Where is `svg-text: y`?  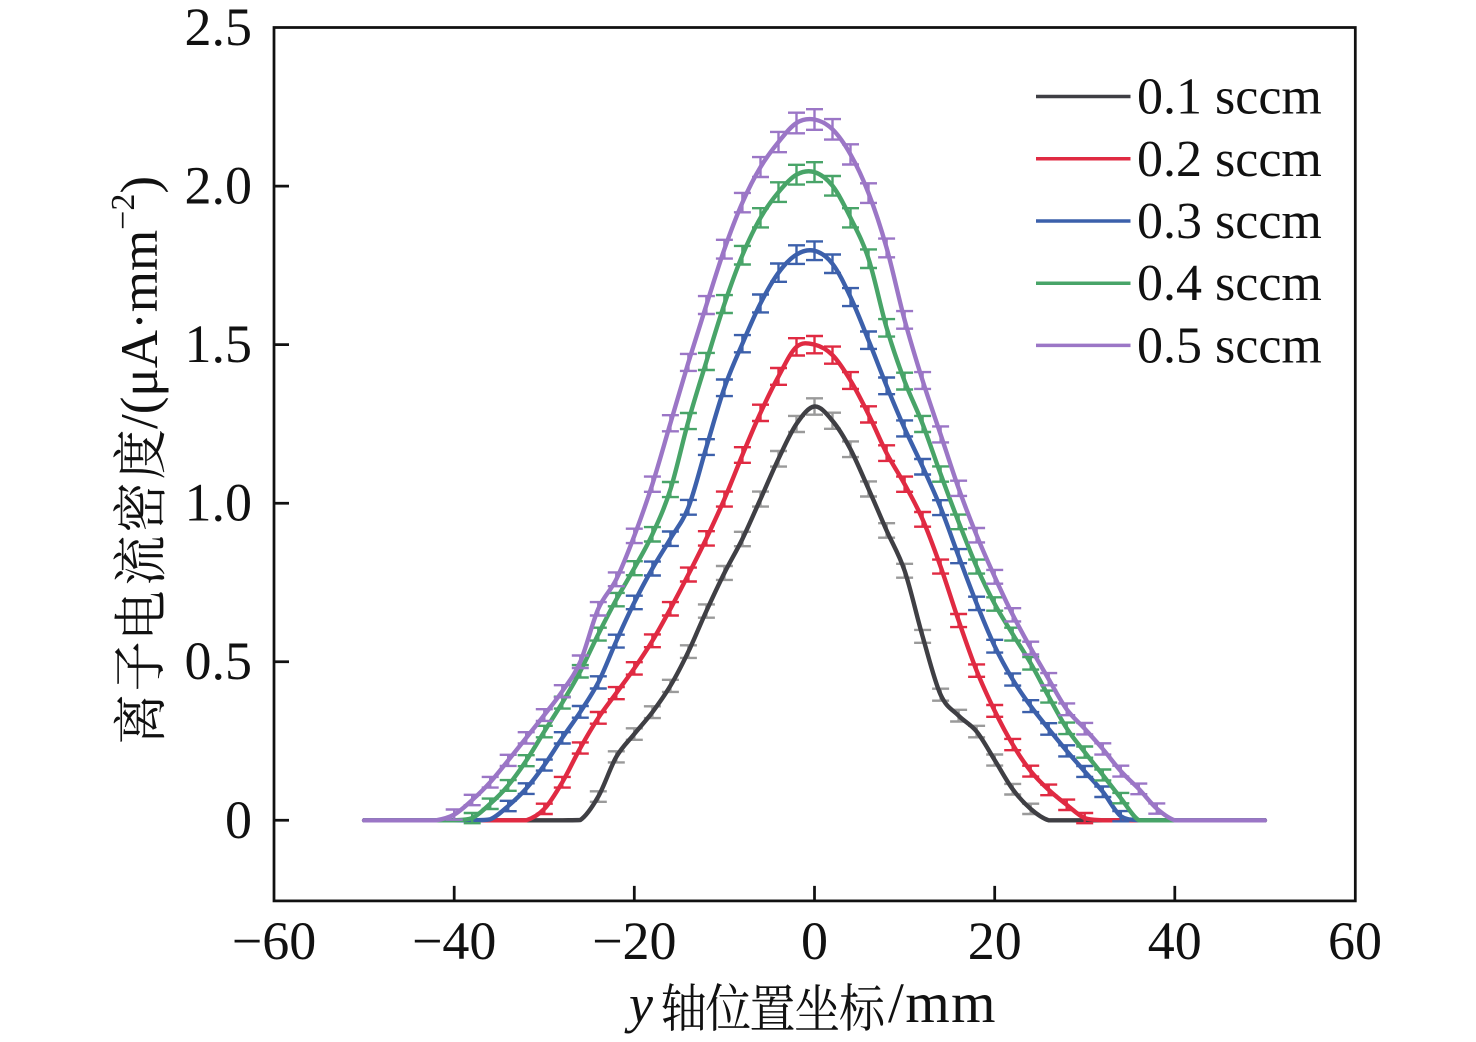 svg-text: y is located at coordinates (638, 1004).